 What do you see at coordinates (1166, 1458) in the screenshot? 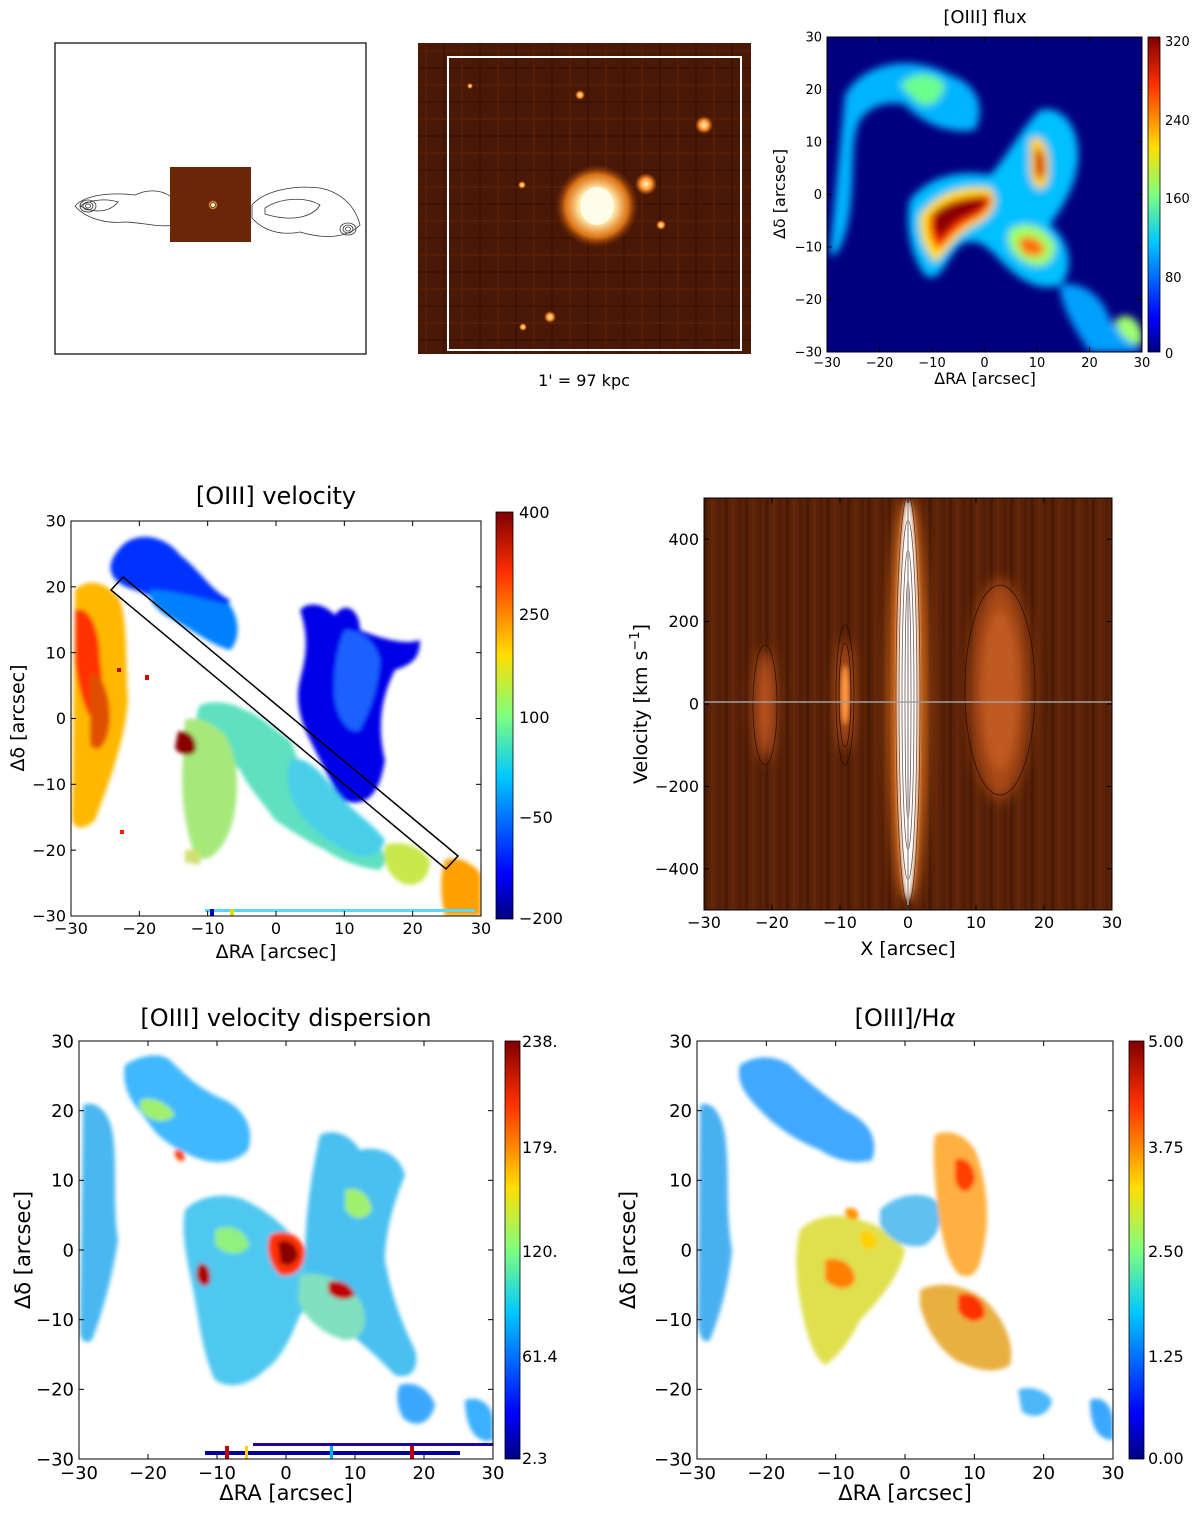
I see `colorbar-tick: 0.00` at bounding box center [1166, 1458].